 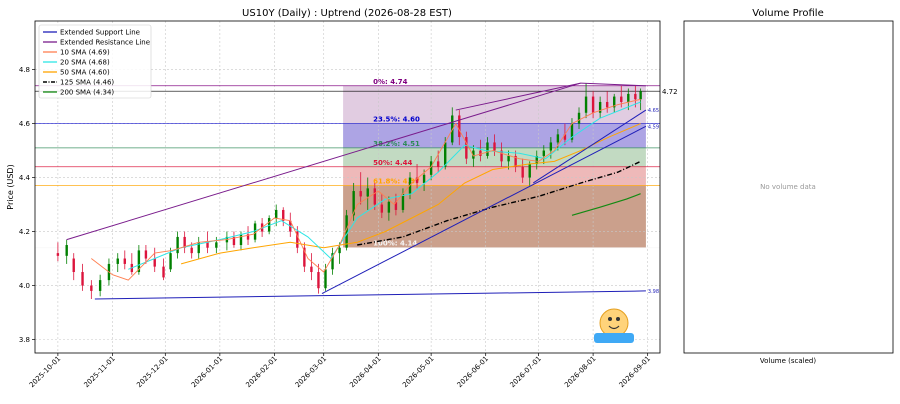 I want to click on fib-level-label-3: 50%: 4.44, so click(x=392, y=163).